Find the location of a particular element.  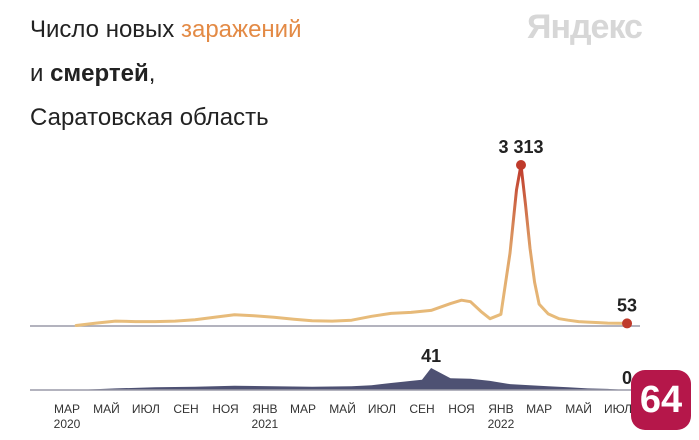

x-tick-year-label: 2020 is located at coordinates (67, 424).